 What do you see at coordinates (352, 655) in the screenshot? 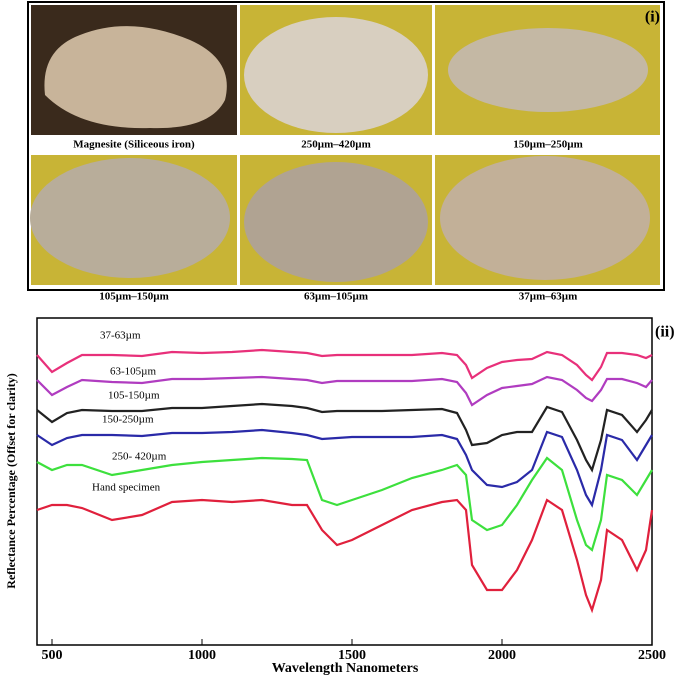
I see `x-tick-label: 1500` at bounding box center [352, 655].